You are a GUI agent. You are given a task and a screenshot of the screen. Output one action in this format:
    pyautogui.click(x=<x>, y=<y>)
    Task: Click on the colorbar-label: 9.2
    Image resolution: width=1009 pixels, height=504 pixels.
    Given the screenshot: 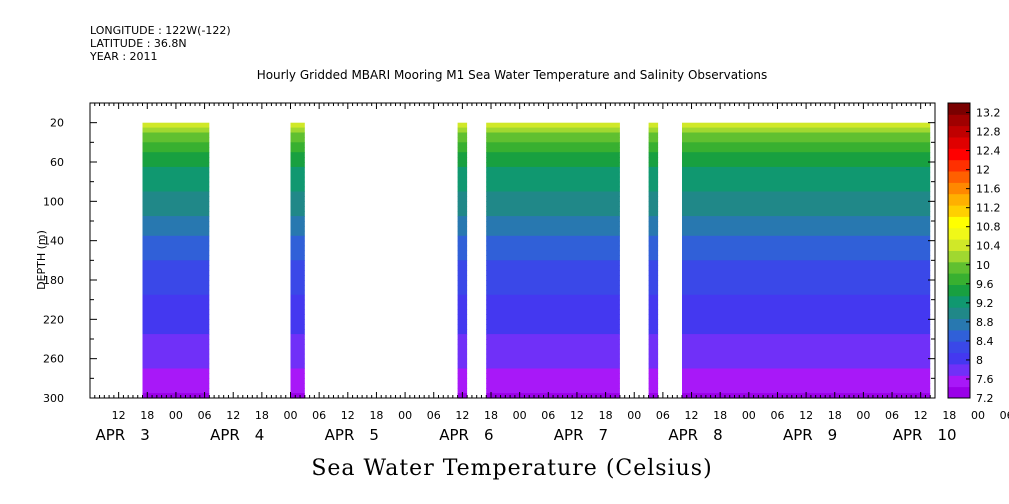 What is the action you would take?
    pyautogui.click(x=985, y=303)
    